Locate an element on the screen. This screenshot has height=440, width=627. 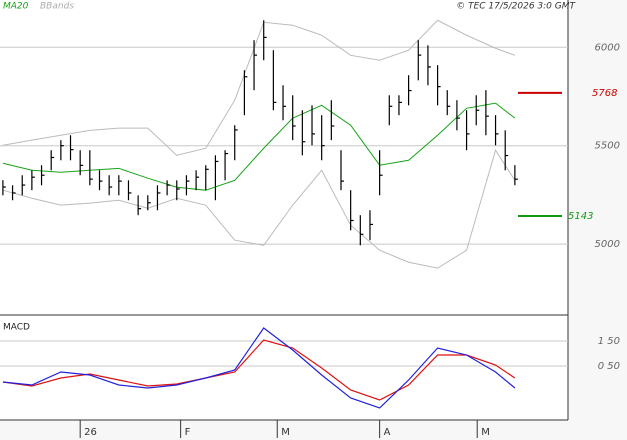
y-tick-label: 5000 is located at coordinates (607, 244).